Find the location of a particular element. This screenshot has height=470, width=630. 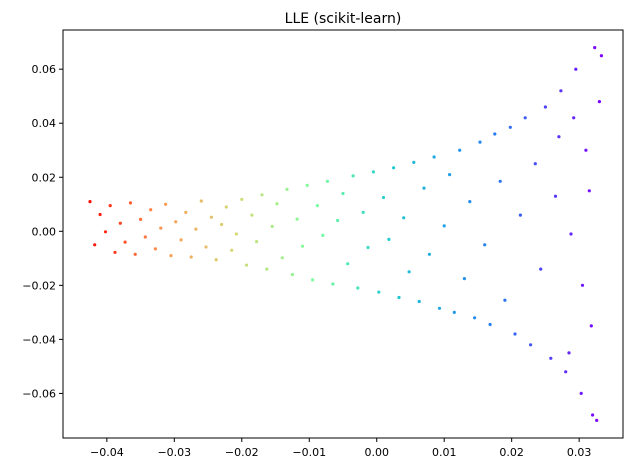

y-tick-label: −0.04 is located at coordinates (39, 339).